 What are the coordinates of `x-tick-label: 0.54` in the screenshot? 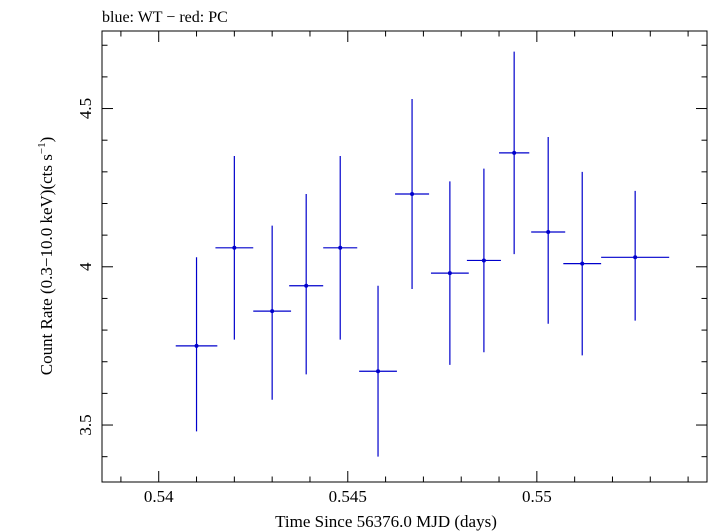 It's located at (159, 496).